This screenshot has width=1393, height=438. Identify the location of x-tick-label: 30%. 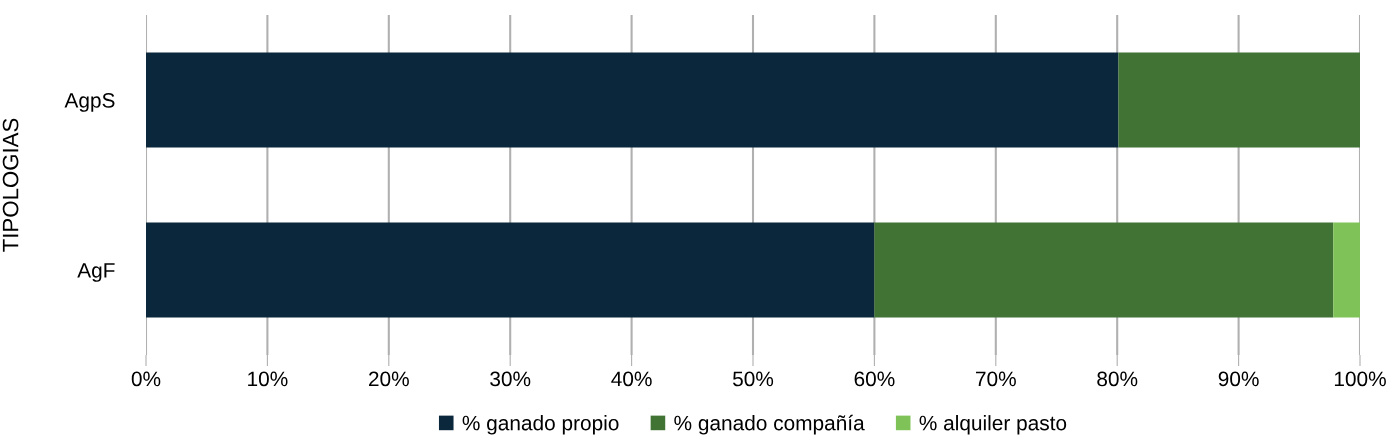
(510, 379).